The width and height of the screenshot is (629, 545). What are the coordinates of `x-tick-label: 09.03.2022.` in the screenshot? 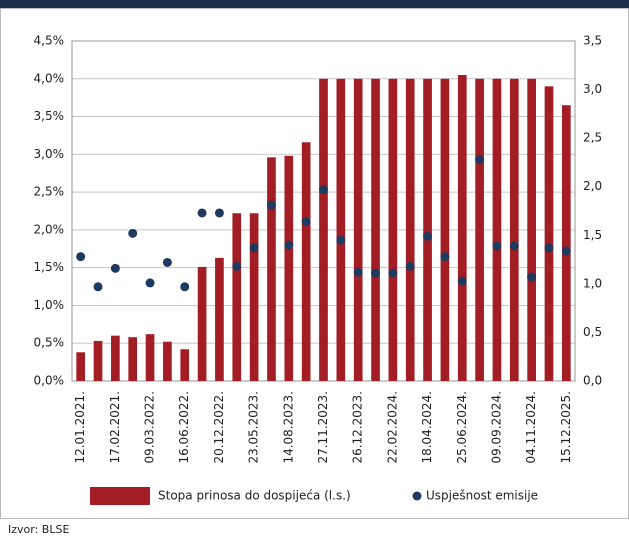 It's located at (150, 427).